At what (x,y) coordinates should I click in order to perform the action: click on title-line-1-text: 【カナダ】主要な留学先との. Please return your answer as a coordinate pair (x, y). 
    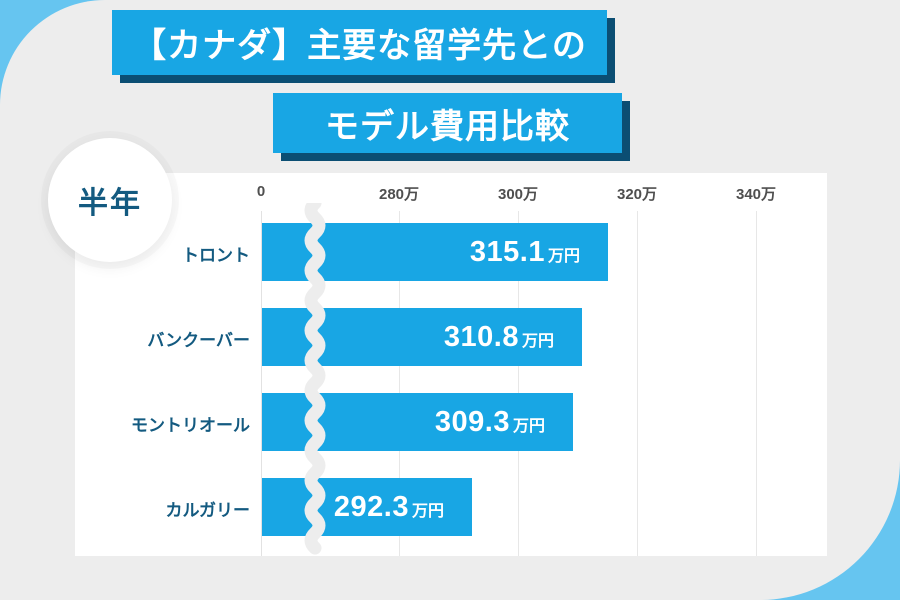
    Looking at the image, I should click on (359, 46).